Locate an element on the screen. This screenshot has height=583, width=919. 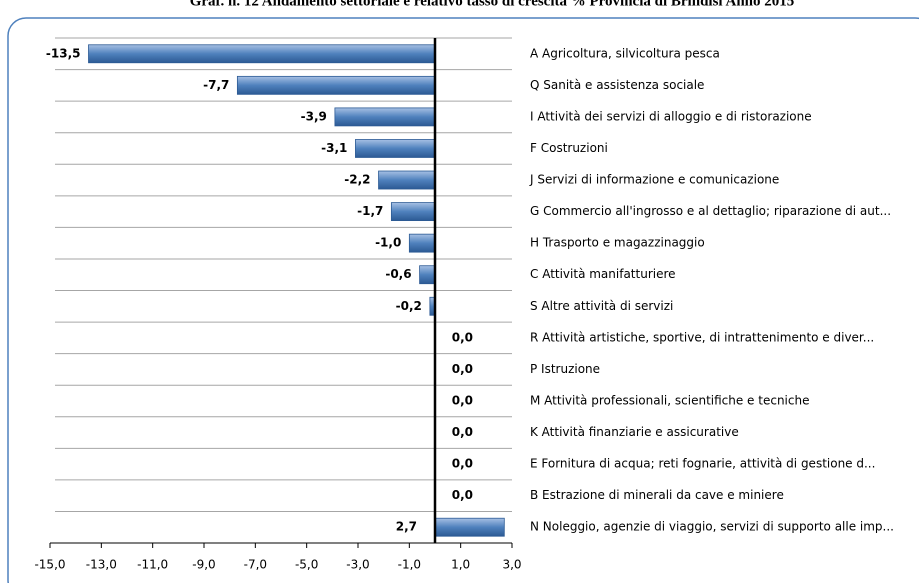
value-label: -0,2 is located at coordinates (409, 306).